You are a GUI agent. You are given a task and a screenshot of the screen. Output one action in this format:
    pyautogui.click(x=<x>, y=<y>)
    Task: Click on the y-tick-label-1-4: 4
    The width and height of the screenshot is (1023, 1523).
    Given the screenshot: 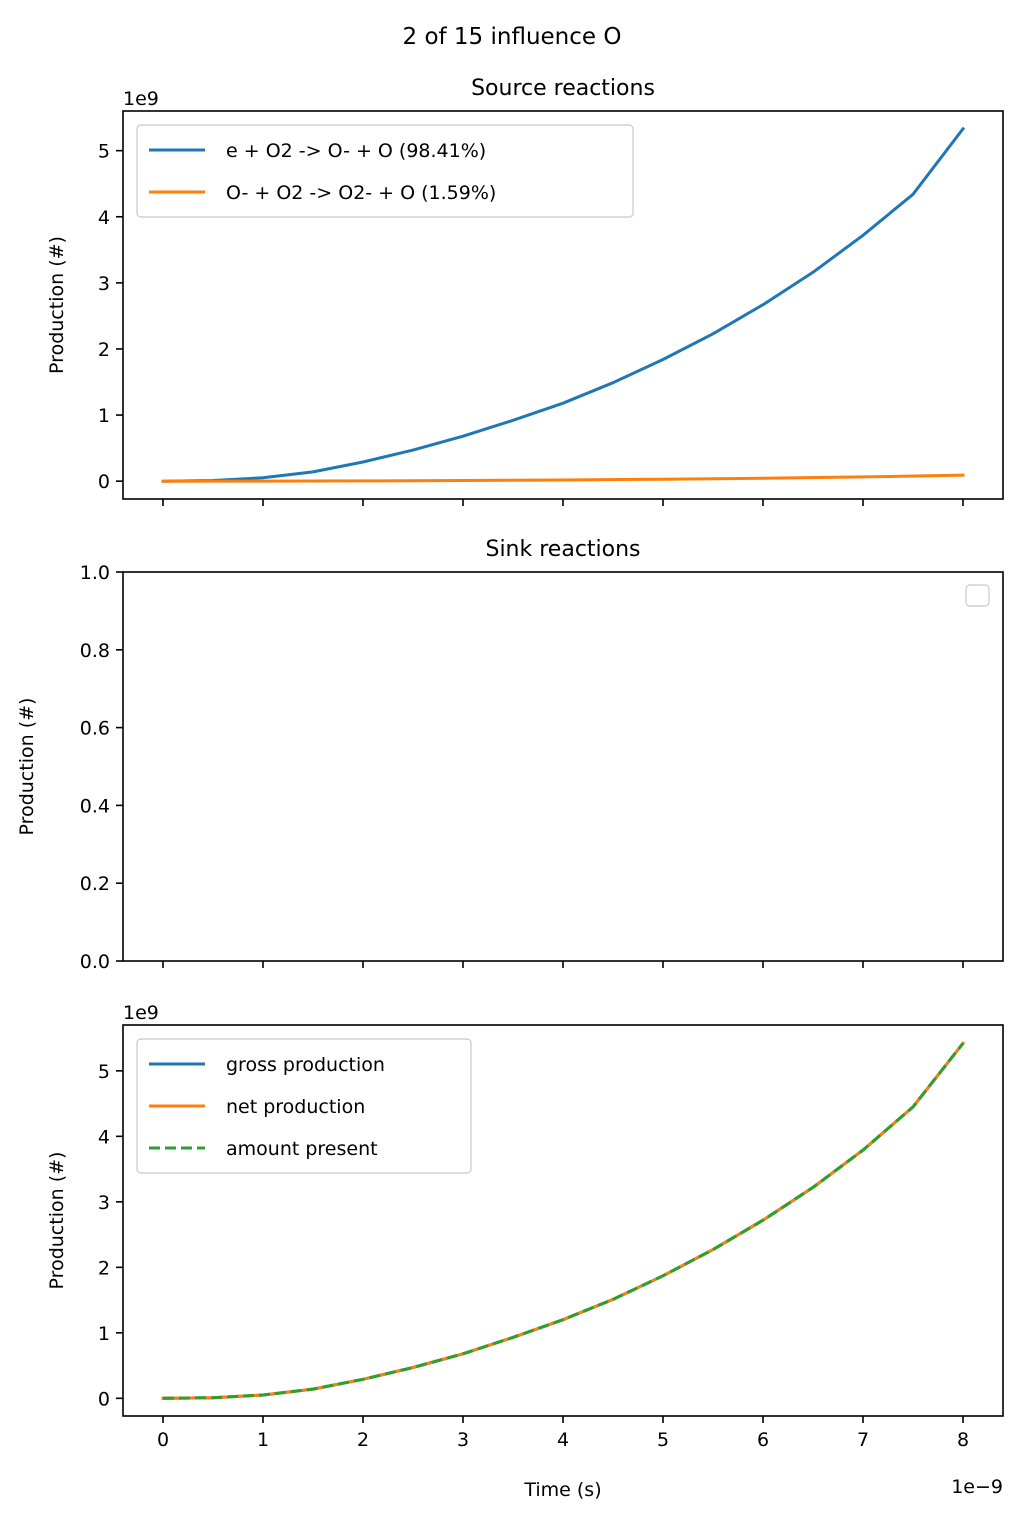 What is the action you would take?
    pyautogui.click(x=104, y=218)
    